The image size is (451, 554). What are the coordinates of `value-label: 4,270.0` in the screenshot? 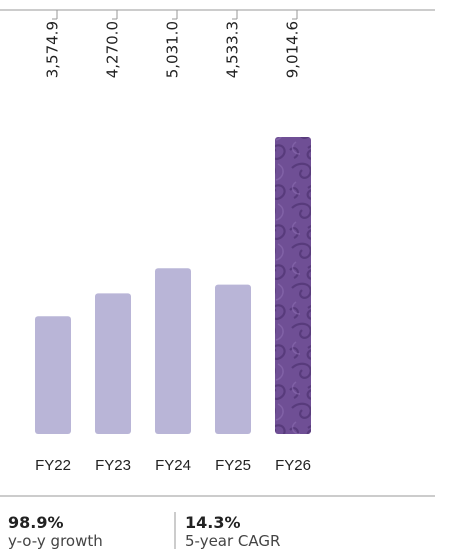 It's located at (113, 49).